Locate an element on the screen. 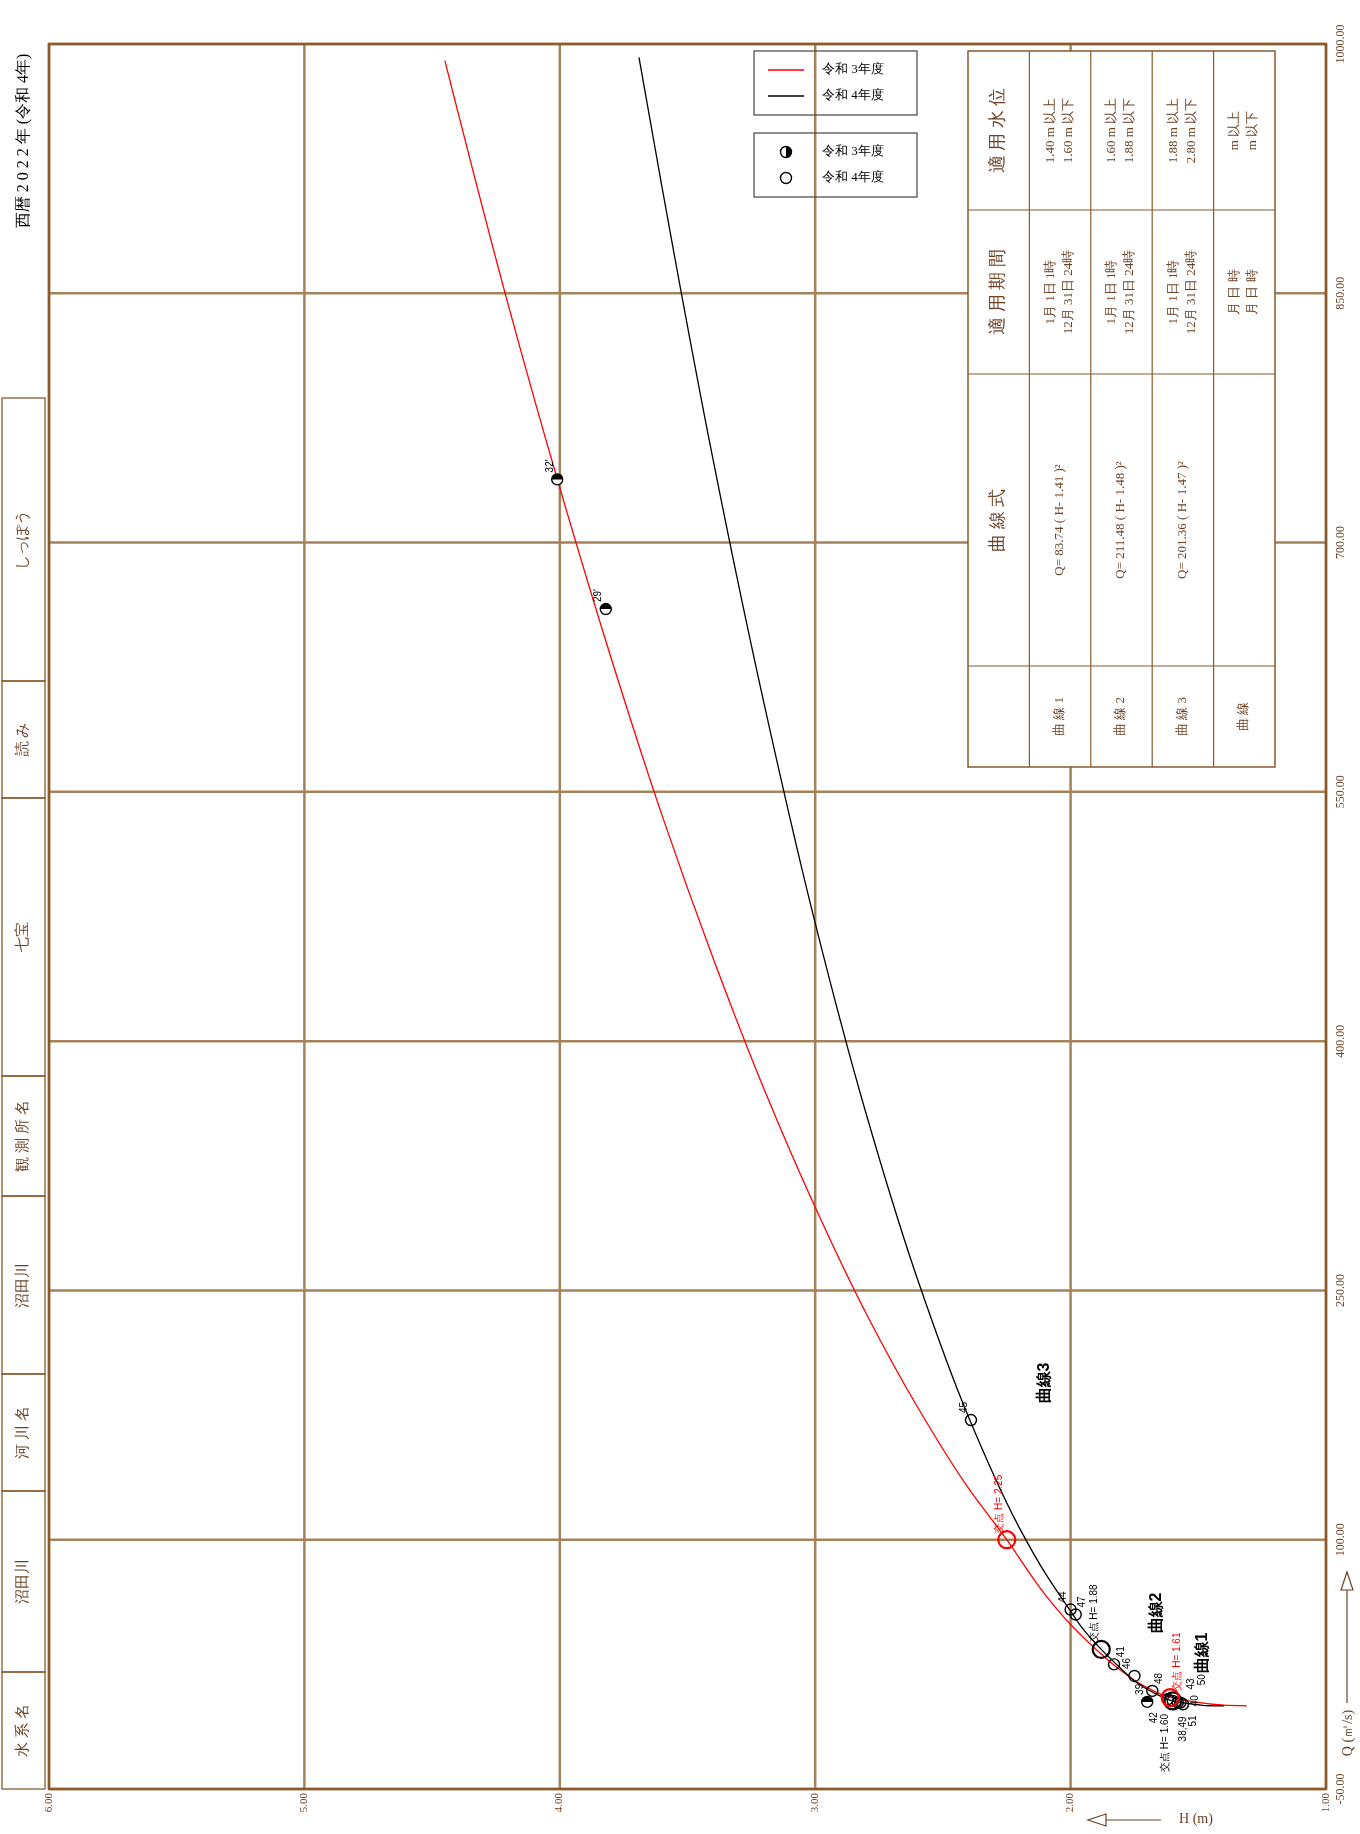  text: 2.80 m 以下 is located at coordinates (1190, 130).